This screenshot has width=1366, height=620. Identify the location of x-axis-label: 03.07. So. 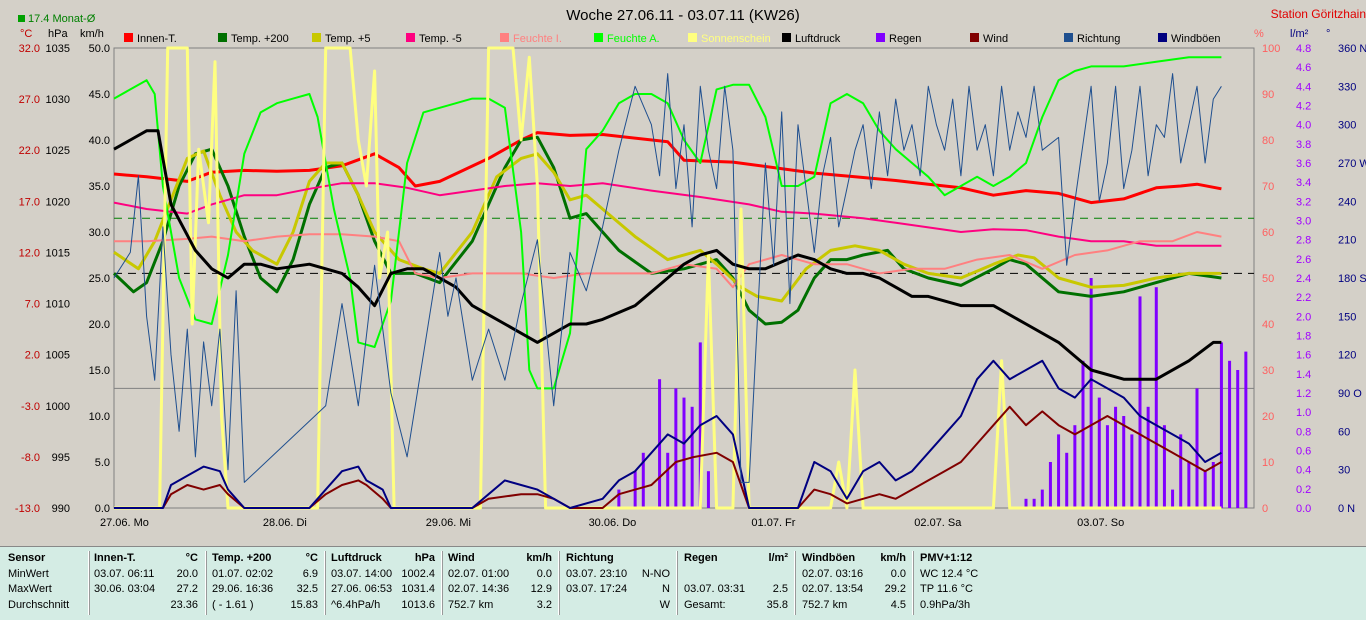
(1100, 523).